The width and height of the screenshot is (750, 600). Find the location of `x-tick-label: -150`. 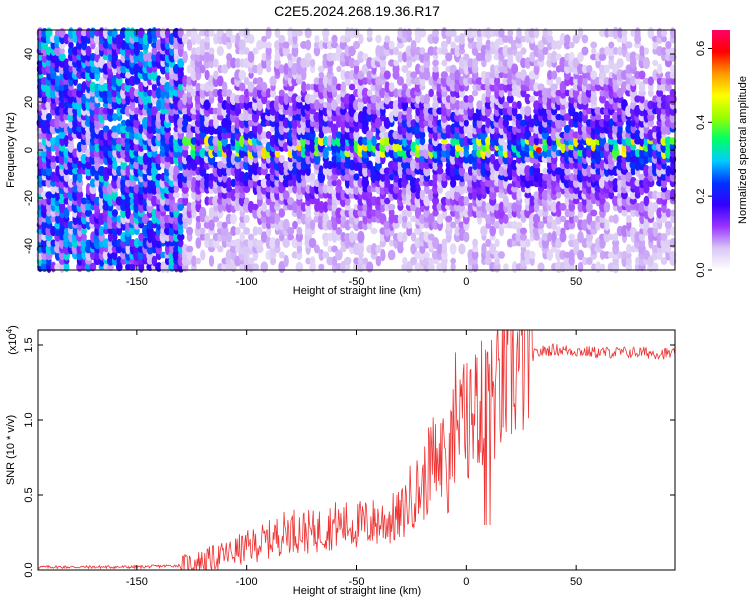

x-tick-label: -150 is located at coordinates (137, 282).